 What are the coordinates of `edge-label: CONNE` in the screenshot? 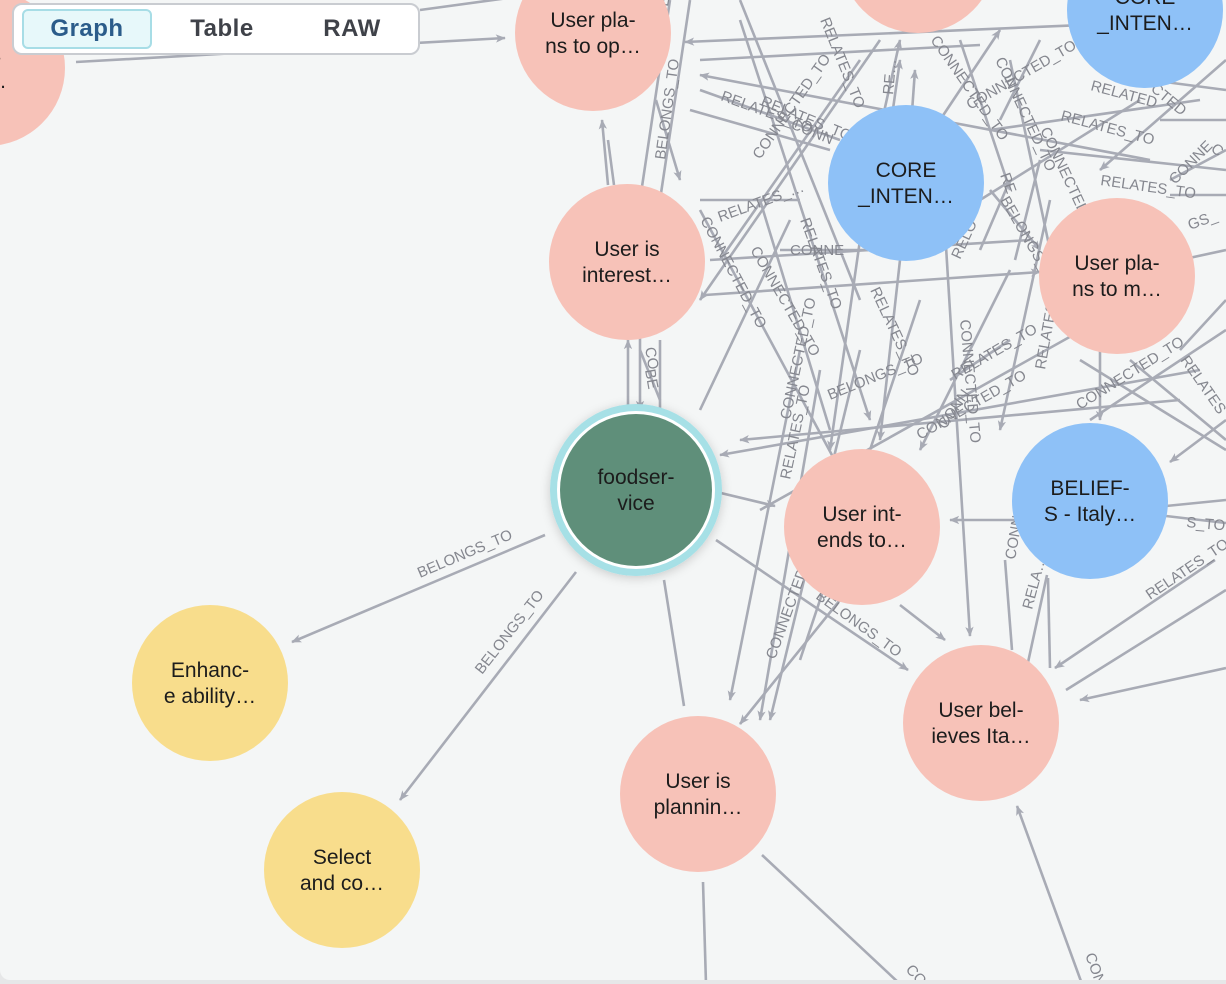 It's located at (817, 250).